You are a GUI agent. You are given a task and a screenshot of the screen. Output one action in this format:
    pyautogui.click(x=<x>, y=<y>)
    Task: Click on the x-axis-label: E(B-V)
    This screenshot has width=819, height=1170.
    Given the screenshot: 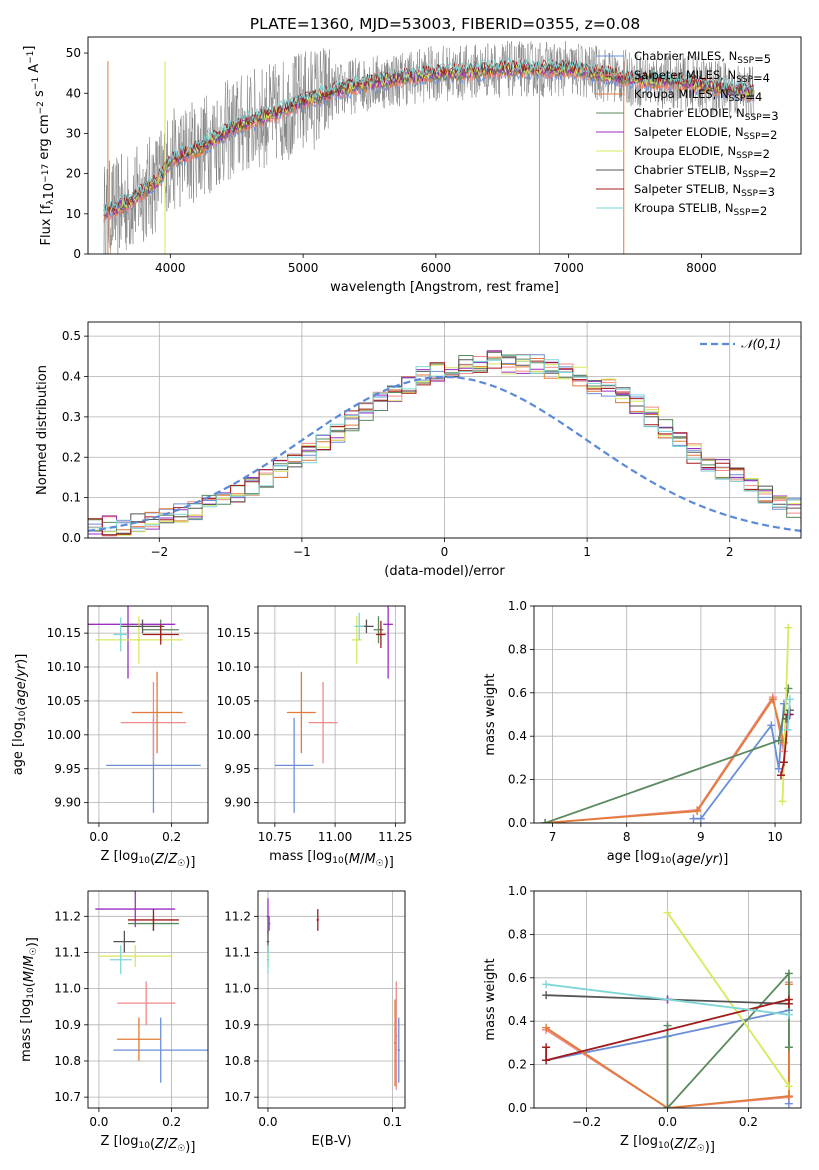 What is the action you would take?
    pyautogui.click(x=331, y=1141)
    